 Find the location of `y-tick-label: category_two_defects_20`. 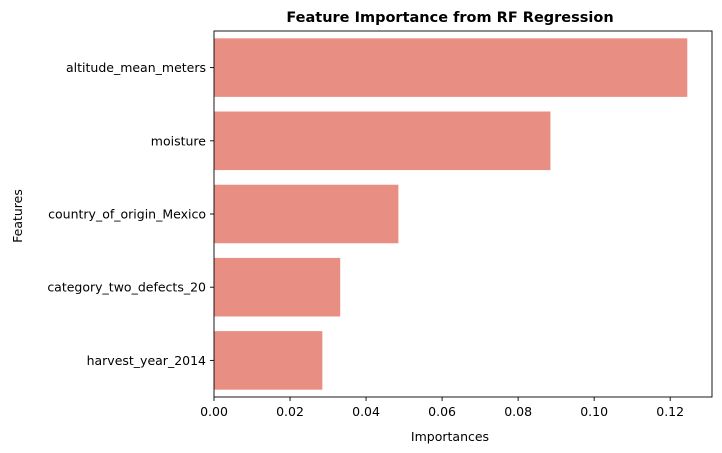

y-tick-label: category_two_defects_20 is located at coordinates (126, 287).